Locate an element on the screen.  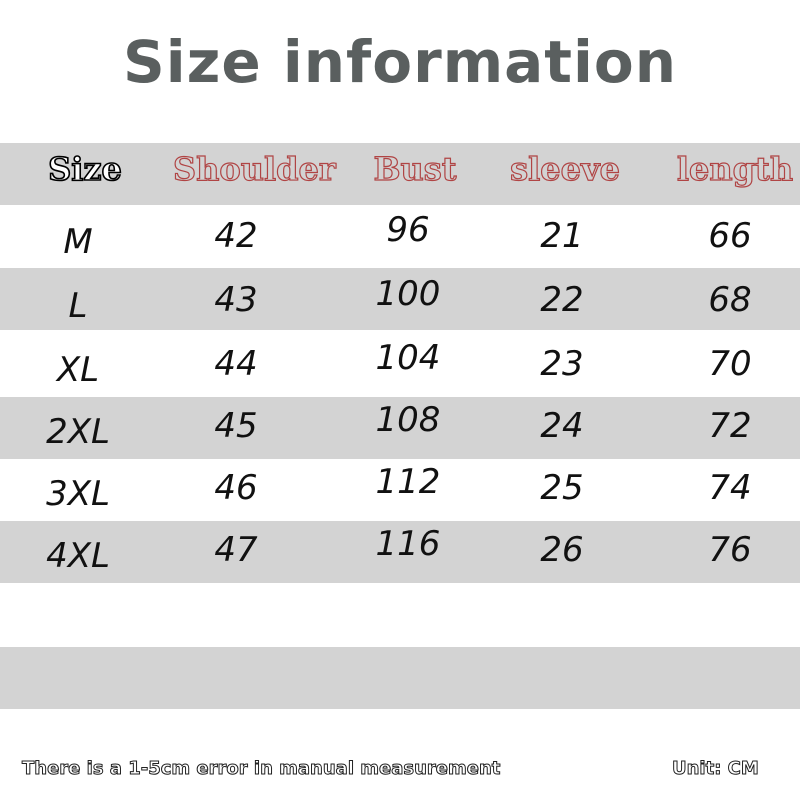
cell-bust: 112 is located at coordinates (408, 482).